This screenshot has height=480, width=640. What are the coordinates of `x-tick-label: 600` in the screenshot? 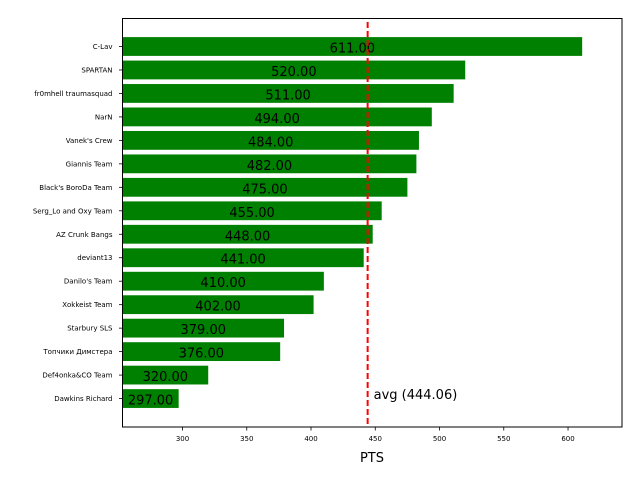 It's located at (567, 439).